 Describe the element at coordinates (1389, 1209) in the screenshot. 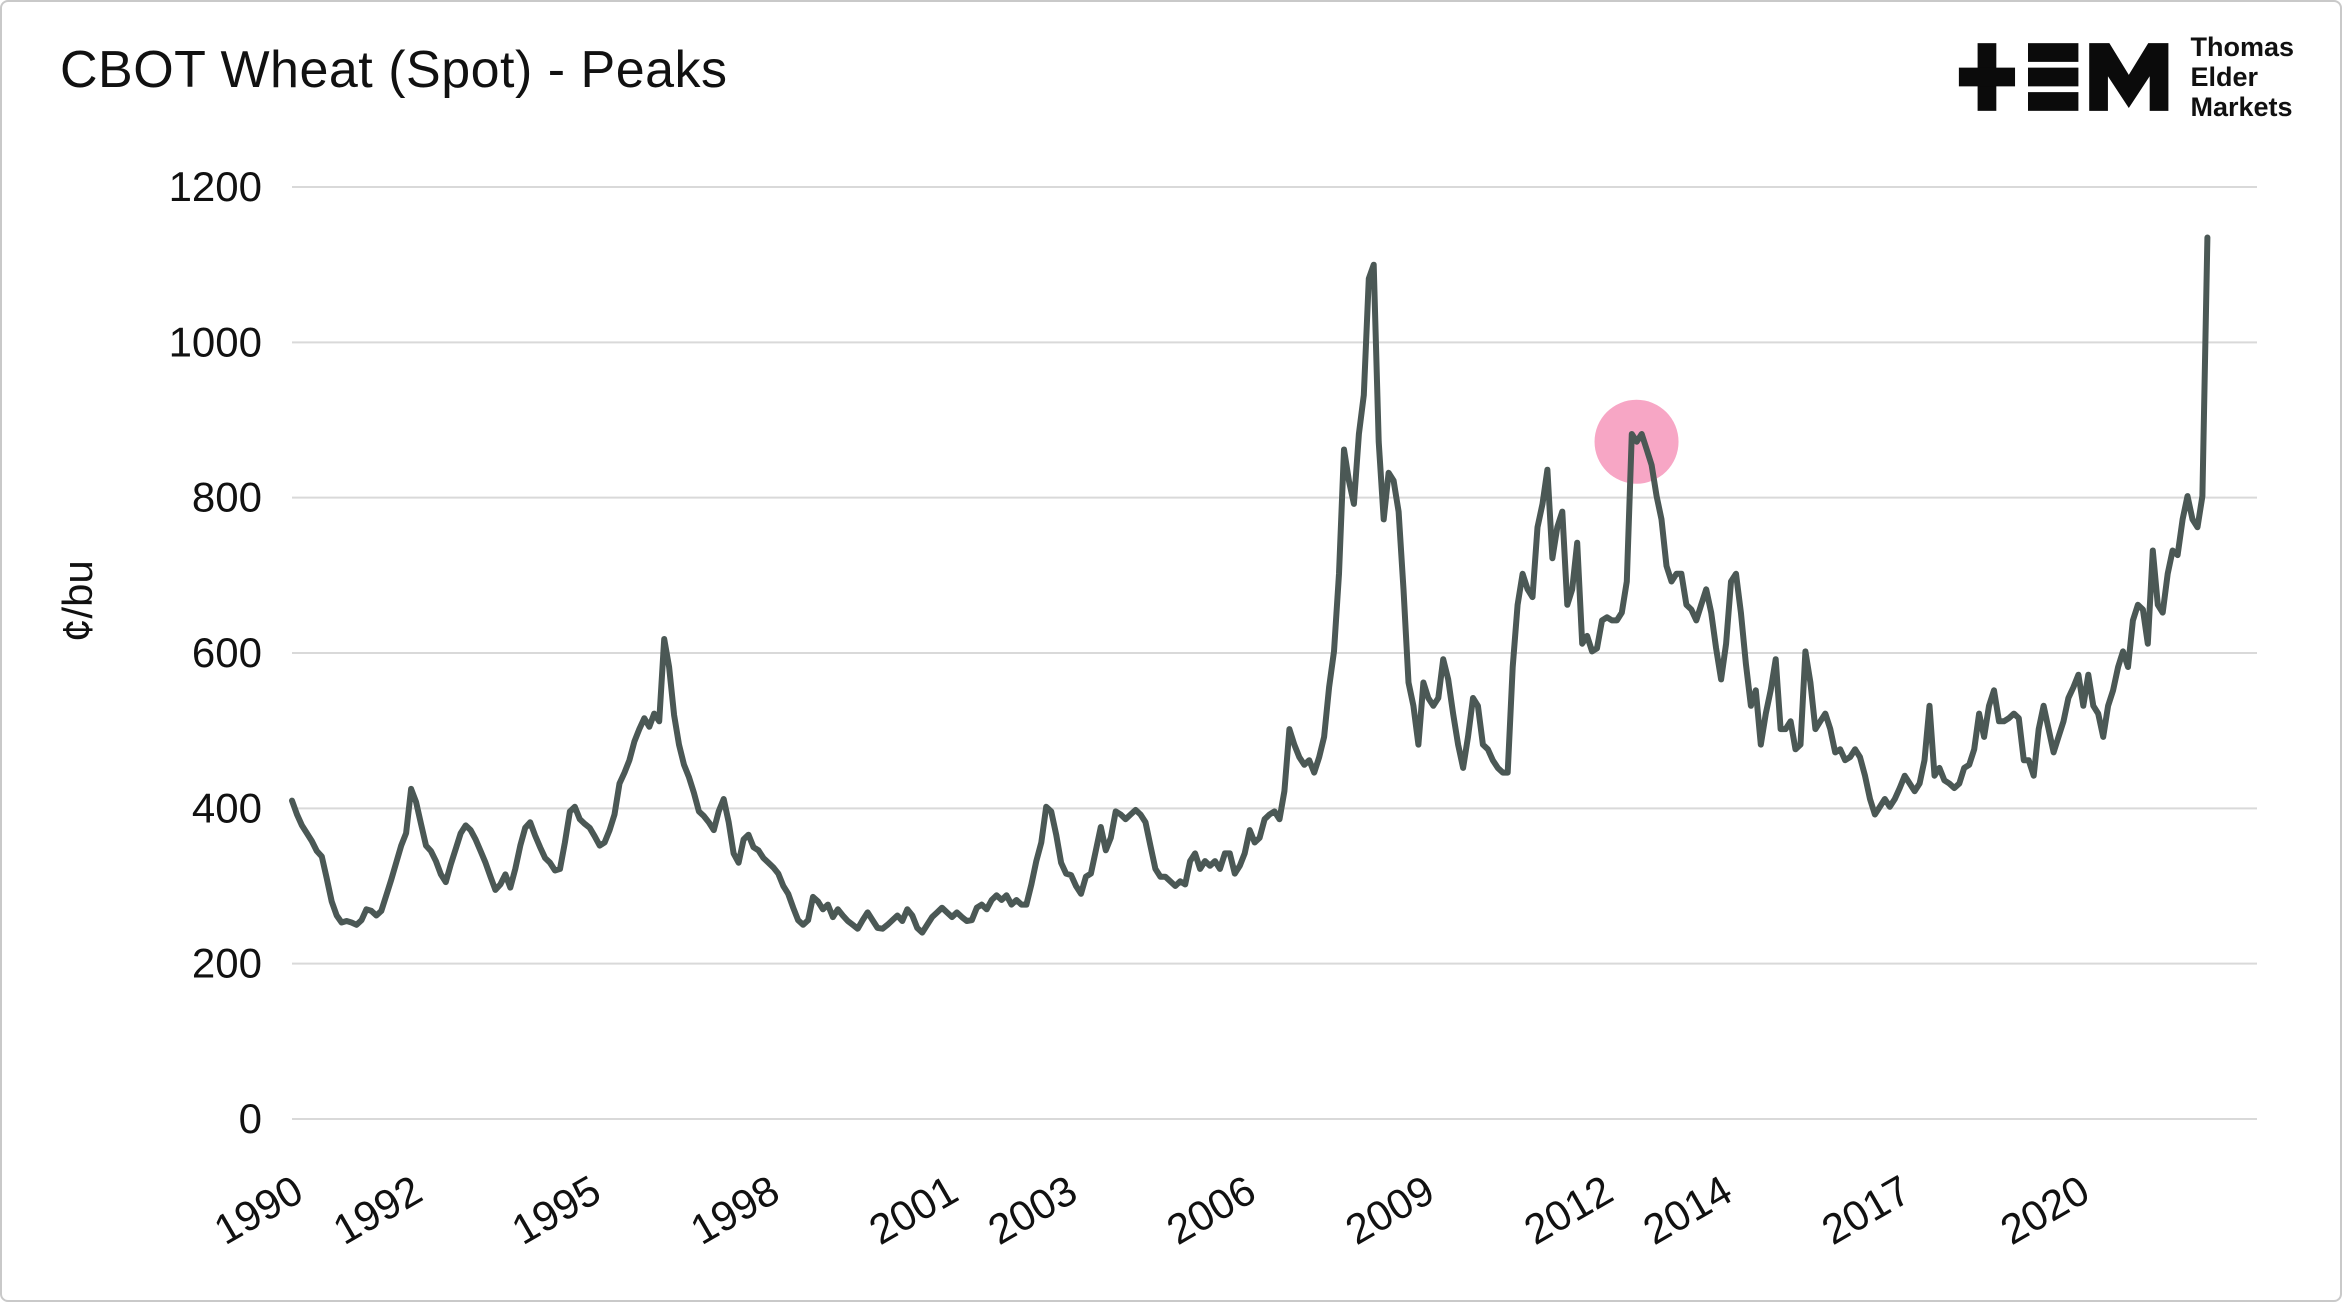

I see `x-tick-label: 2009` at that location.